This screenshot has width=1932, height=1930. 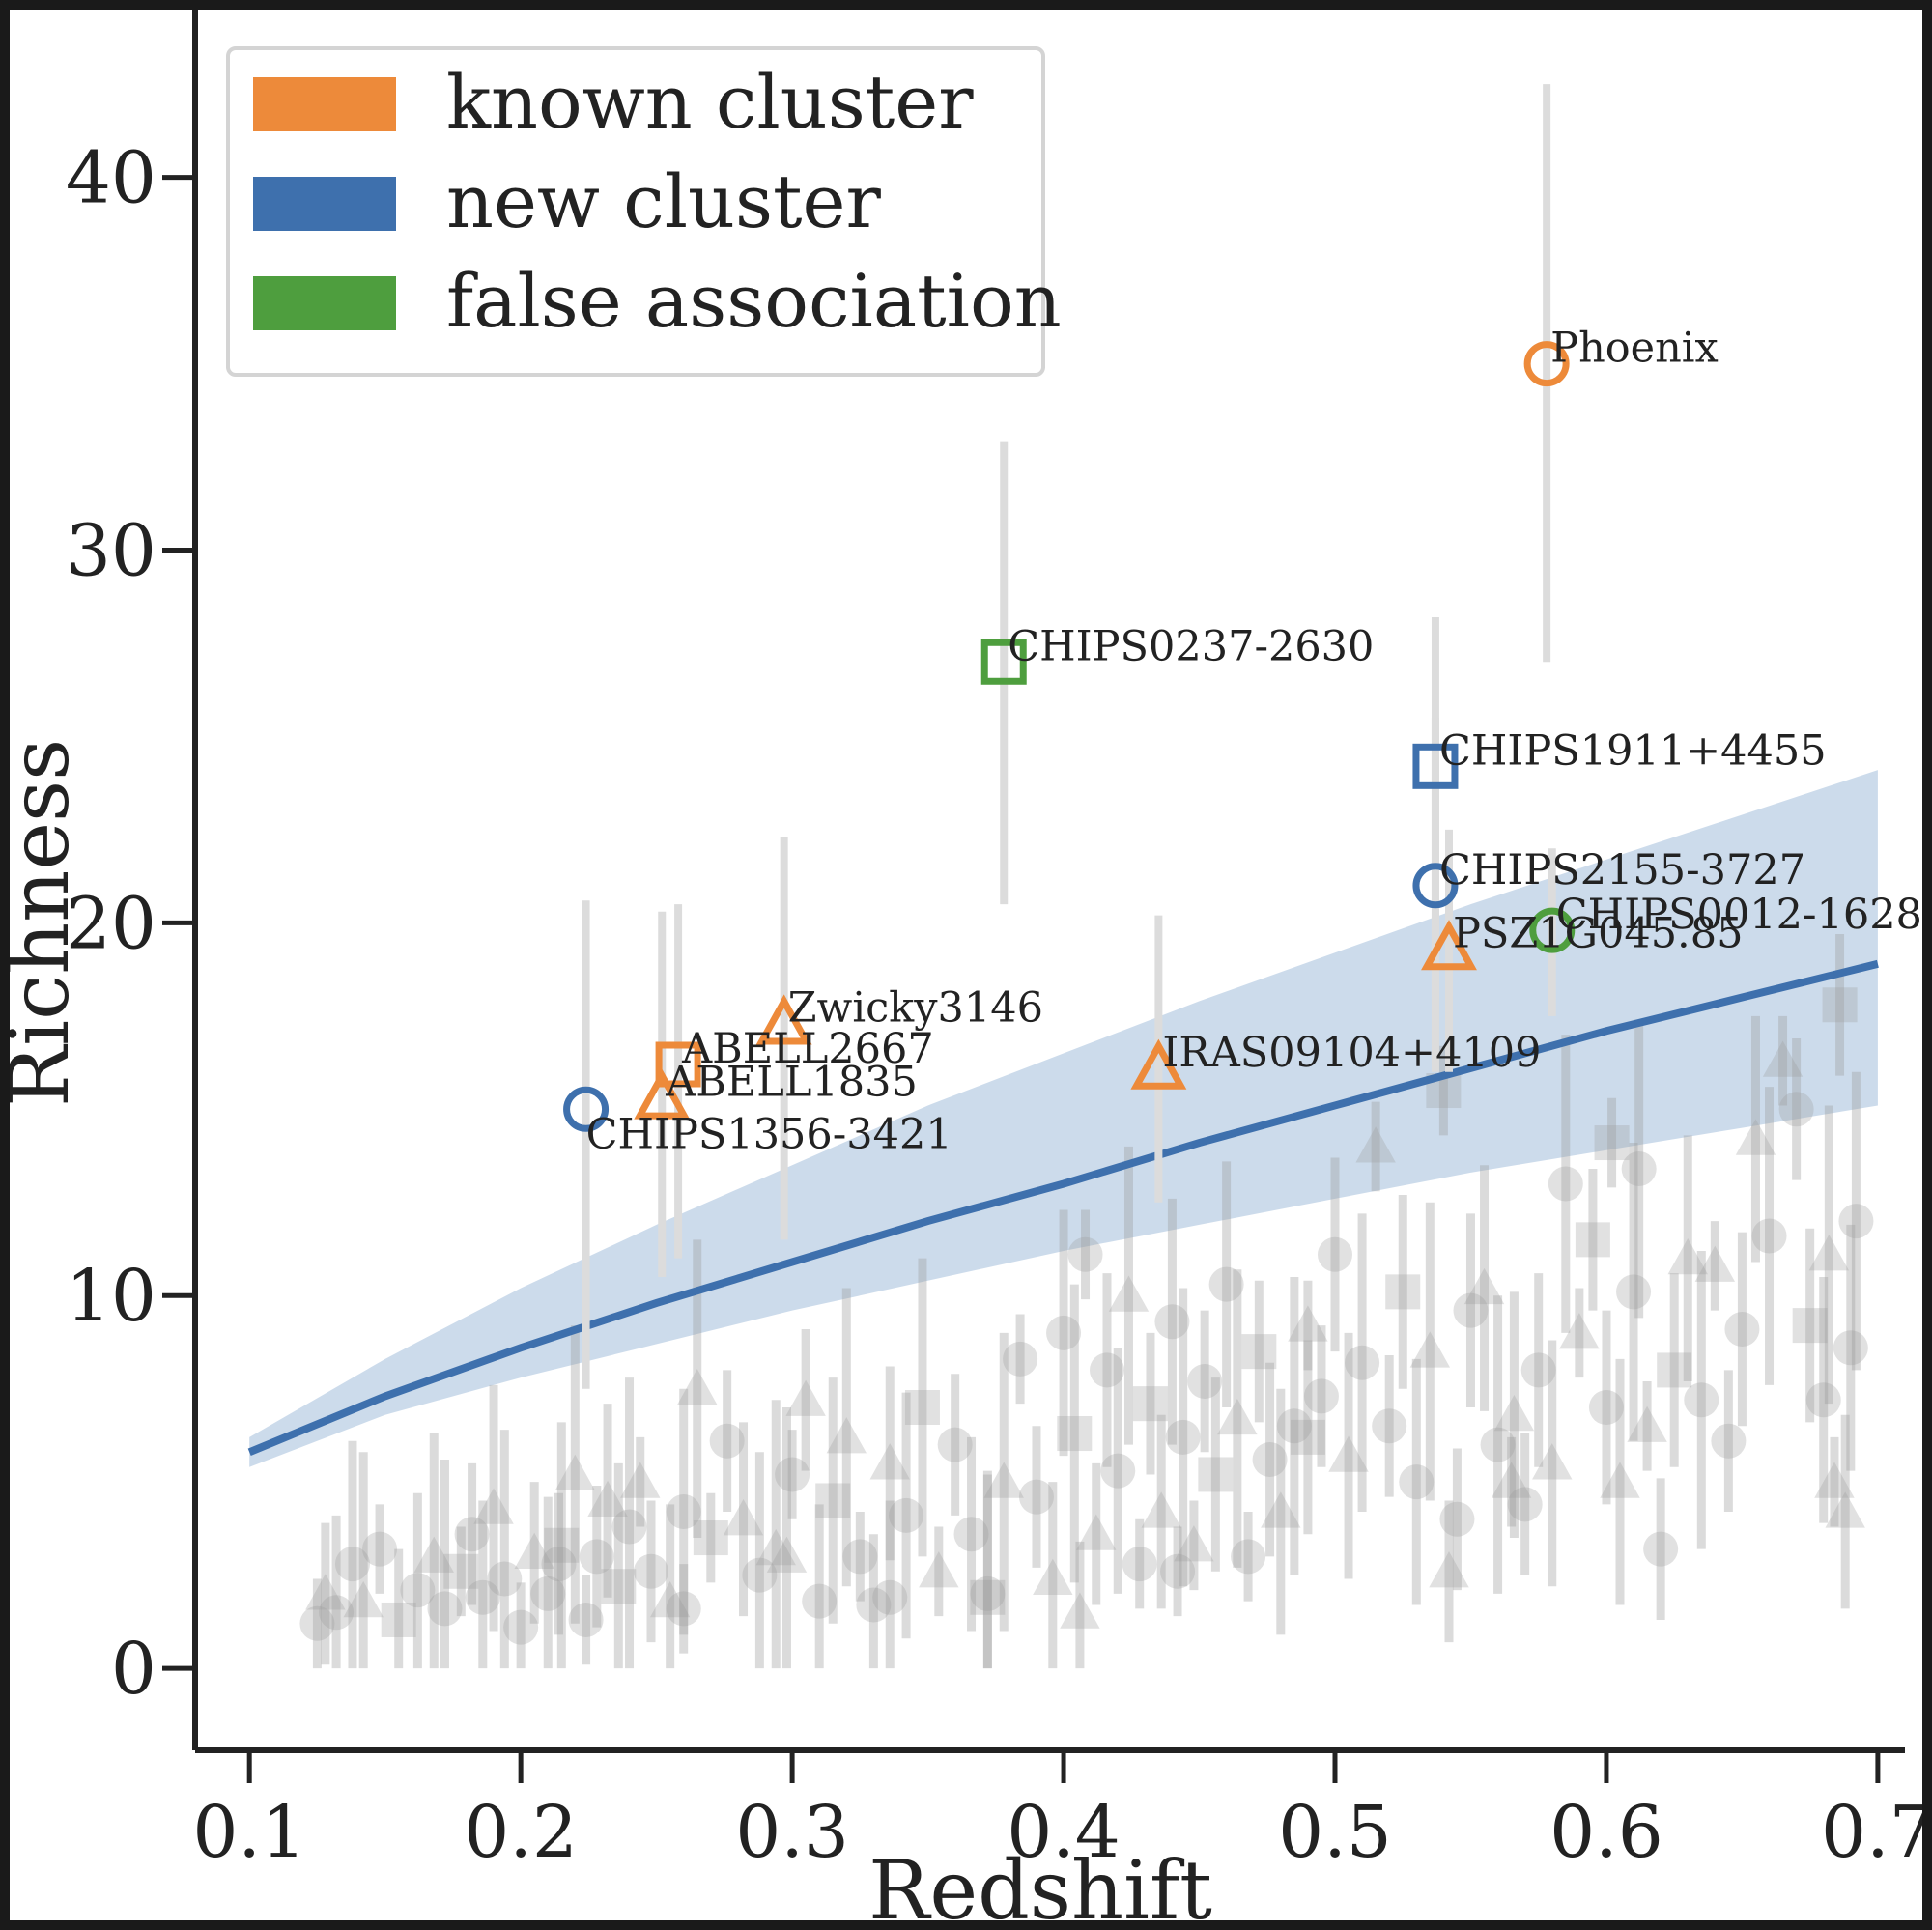 I want to click on y-tick-label: 30, so click(x=111, y=552).